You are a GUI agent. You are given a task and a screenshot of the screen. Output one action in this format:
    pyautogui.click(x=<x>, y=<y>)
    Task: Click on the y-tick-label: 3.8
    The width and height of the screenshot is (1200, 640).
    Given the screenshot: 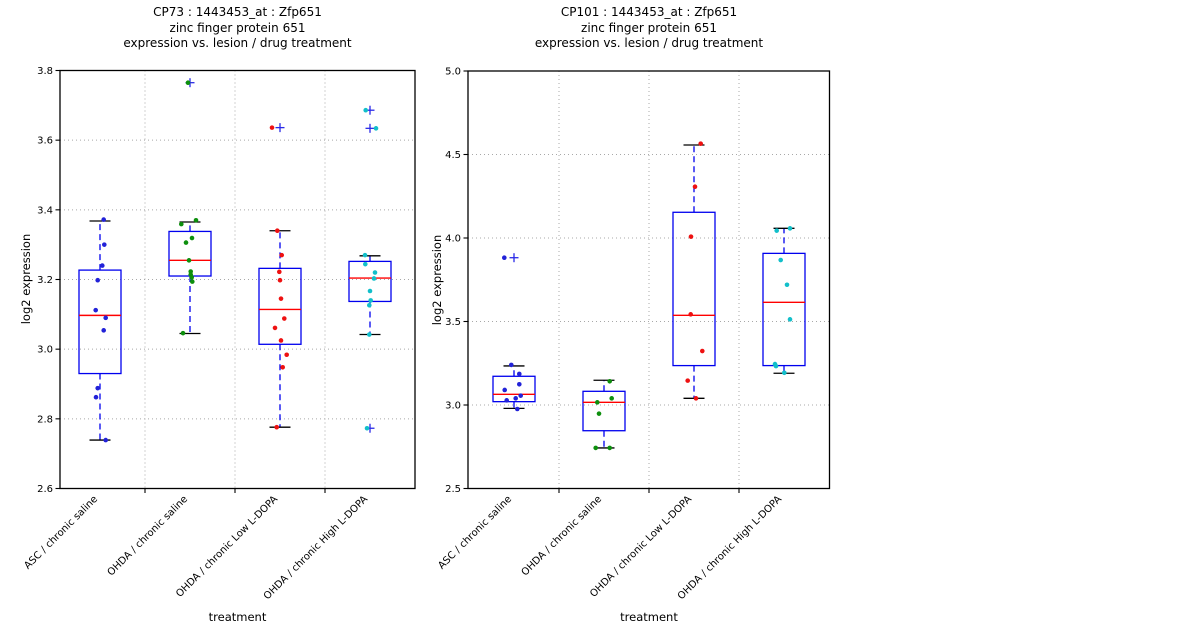 What is the action you would take?
    pyautogui.click(x=45, y=71)
    